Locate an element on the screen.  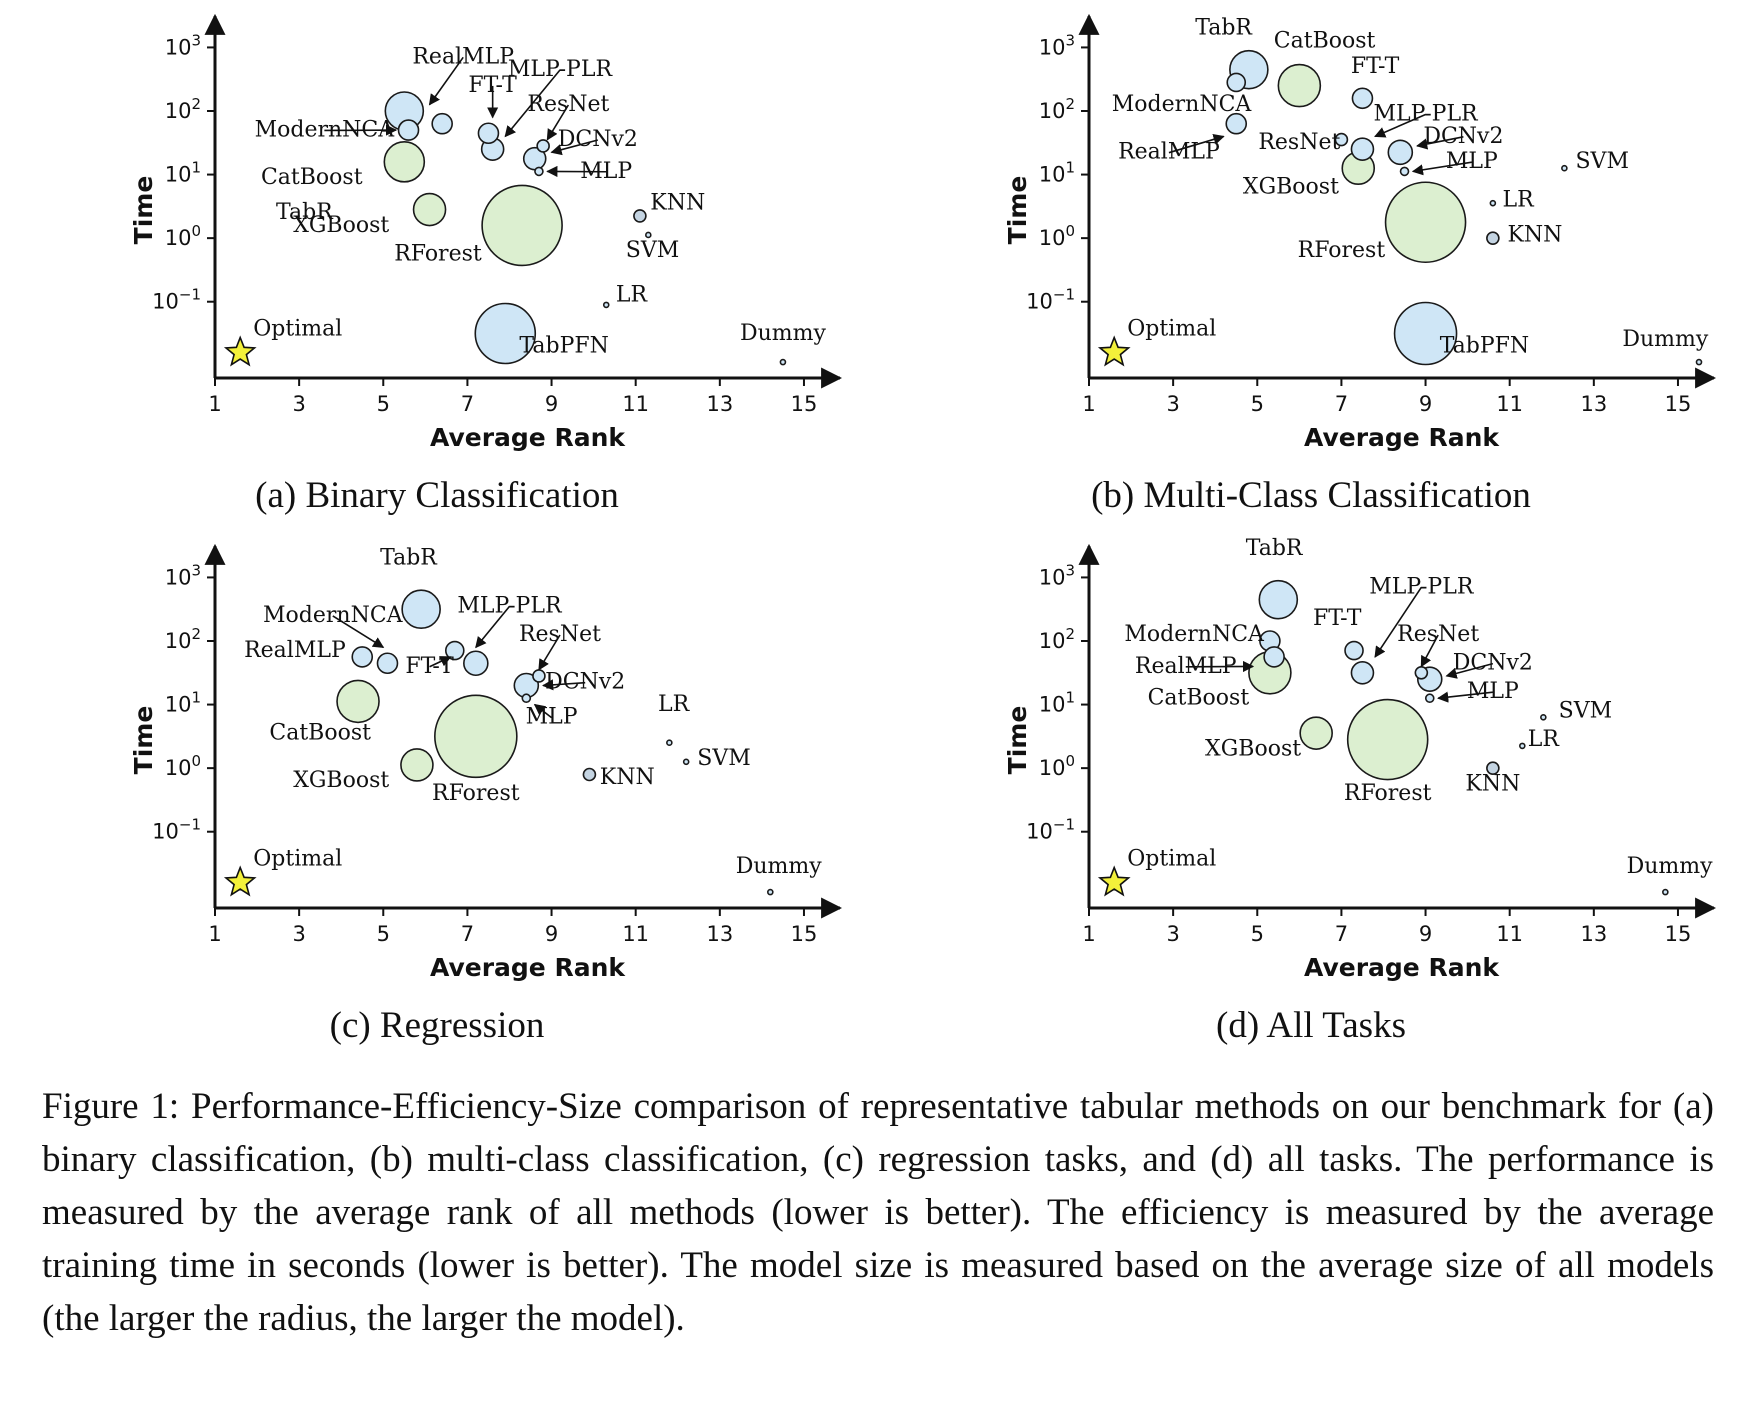
subcaption-b: (b) Multi-Class Classification is located at coordinates (1311, 495).